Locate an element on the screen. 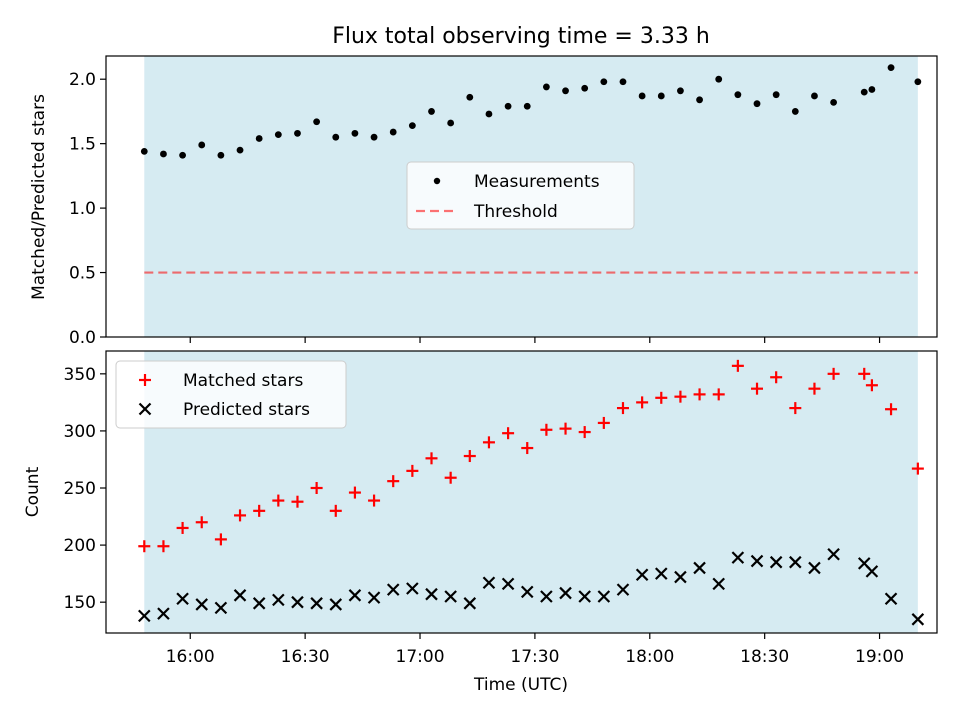 The width and height of the screenshot is (960, 720). y-tick-label: 300 is located at coordinates (80, 432).